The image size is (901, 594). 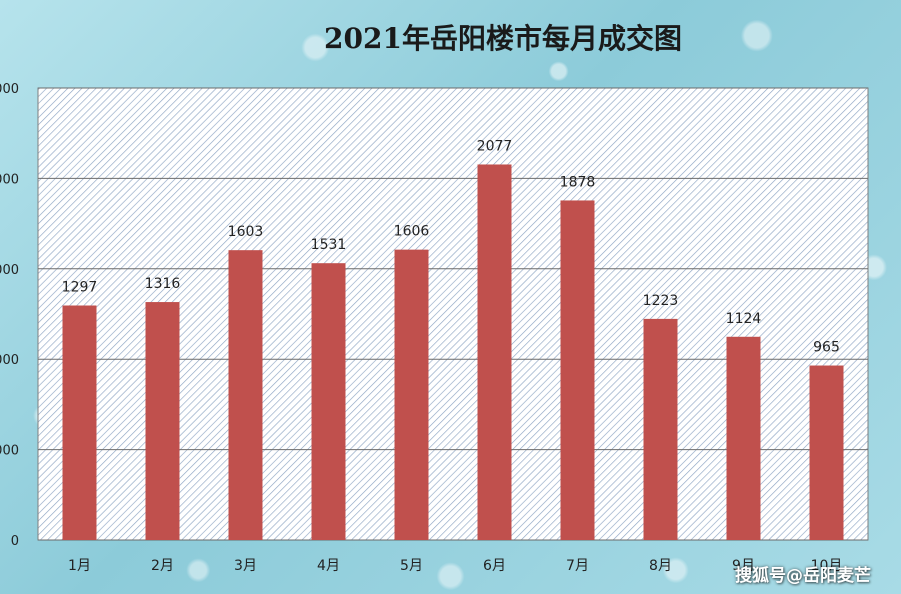 What do you see at coordinates (163, 284) in the screenshot?
I see `data-label: 1316` at bounding box center [163, 284].